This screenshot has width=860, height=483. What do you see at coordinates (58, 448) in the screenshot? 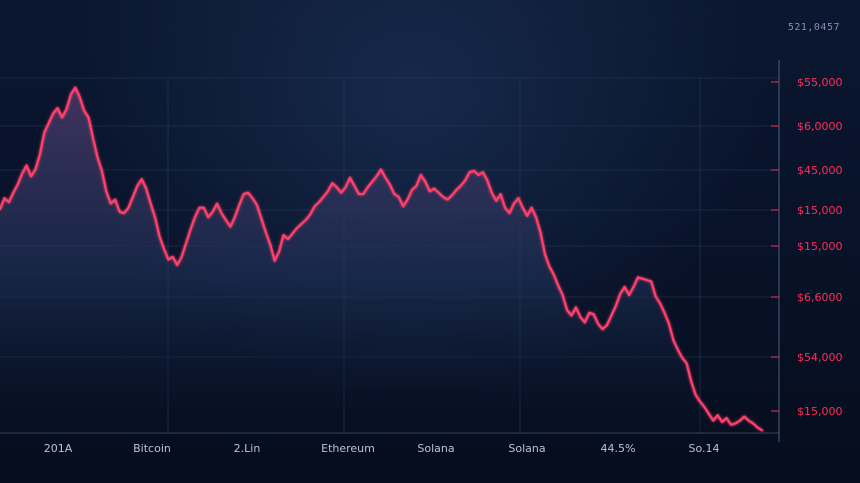
I see `x-tick-label-1: 201A` at bounding box center [58, 448].